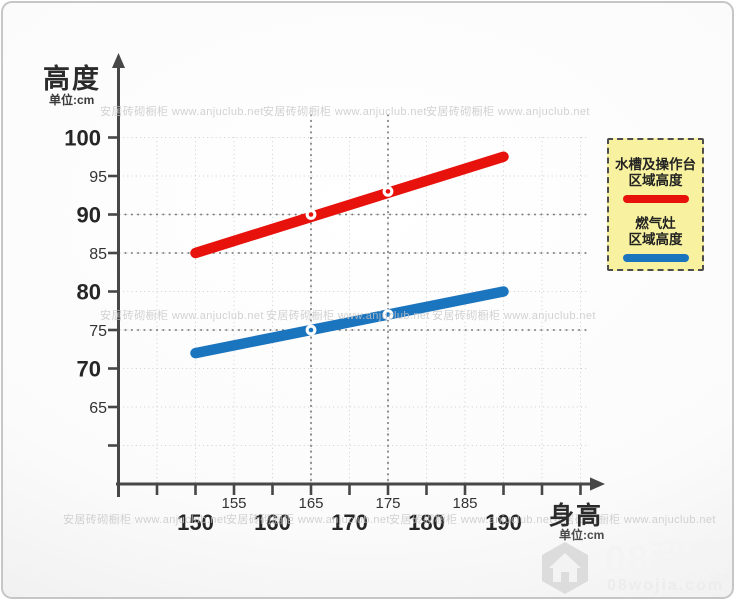 The width and height of the screenshot is (735, 600). Describe the element at coordinates (195, 522) in the screenshot. I see `x-tick-label: 150` at that location.